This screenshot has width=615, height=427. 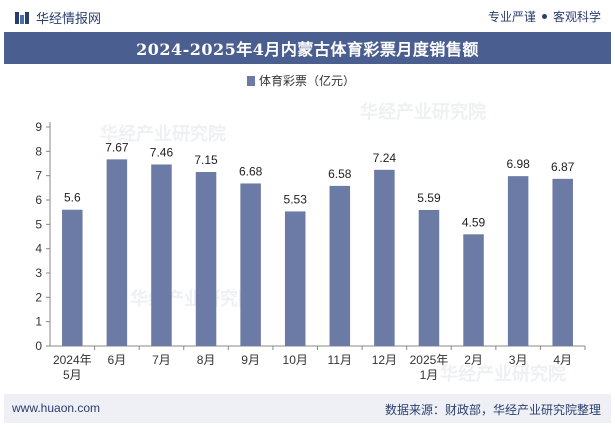 What do you see at coordinates (474, 222) in the screenshot?
I see `data-label: 4.59` at bounding box center [474, 222].